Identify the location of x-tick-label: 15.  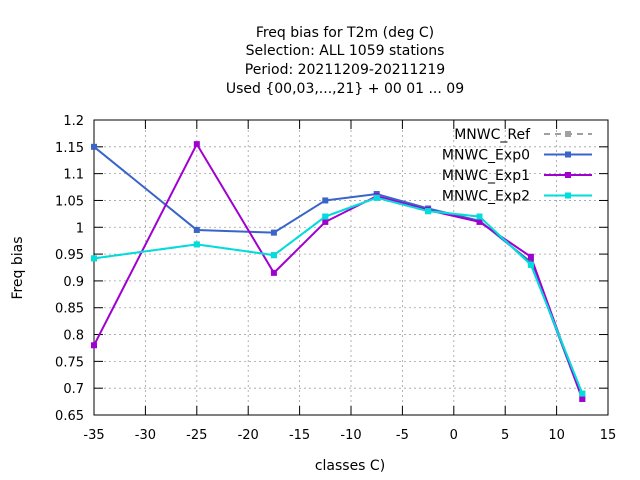
(608, 435).